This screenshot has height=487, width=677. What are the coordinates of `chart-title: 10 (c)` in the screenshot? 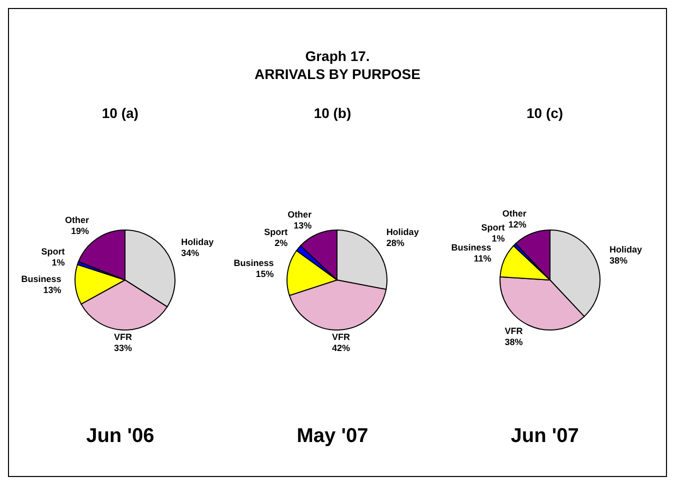 It's located at (545, 114).